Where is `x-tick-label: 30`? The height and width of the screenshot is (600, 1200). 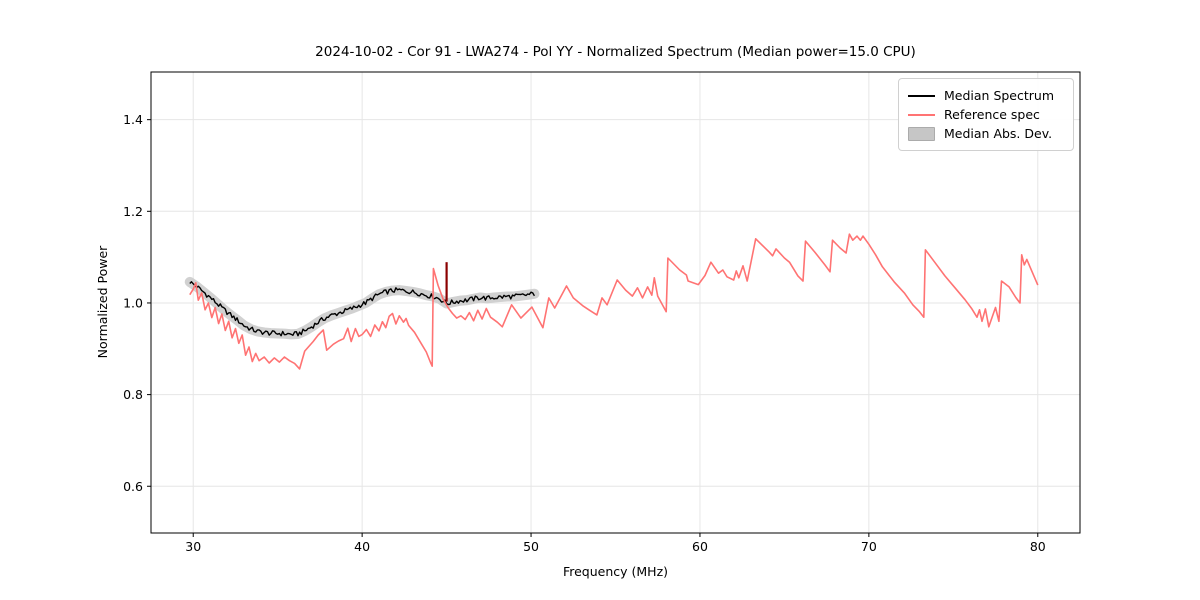
x-tick-label: 30 is located at coordinates (193, 546).